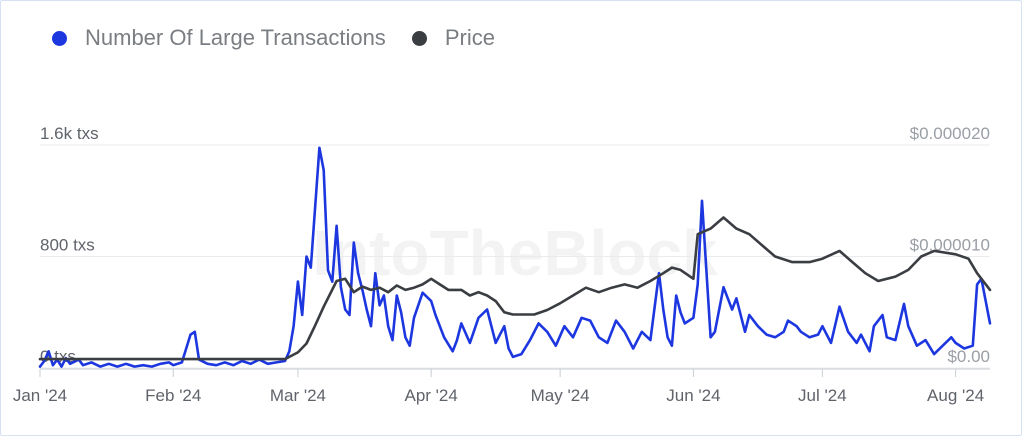 The height and width of the screenshot is (438, 1024). What do you see at coordinates (431, 395) in the screenshot?
I see `x-axis-tick-label: Apr '24` at bounding box center [431, 395].